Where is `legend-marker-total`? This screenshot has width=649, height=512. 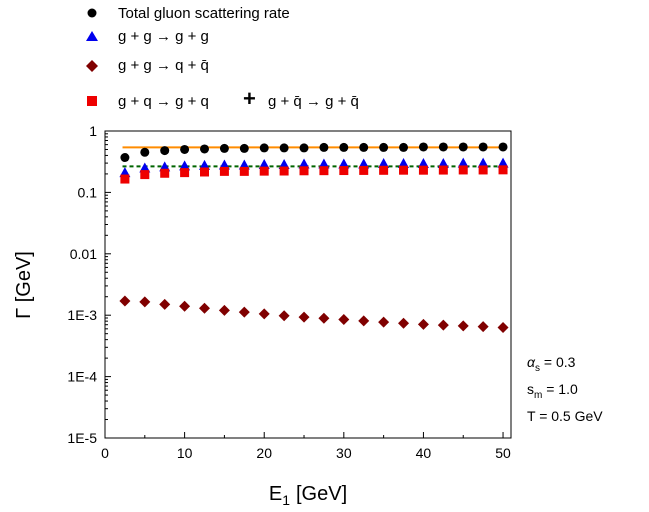 legend-marker-total is located at coordinates (92, 13).